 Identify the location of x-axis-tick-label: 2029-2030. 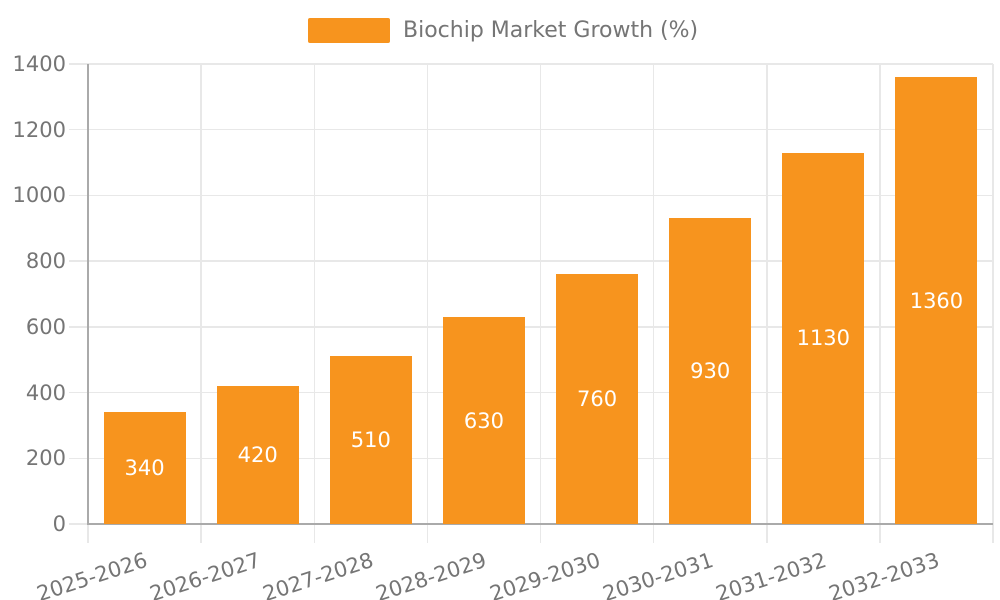
(544, 573).